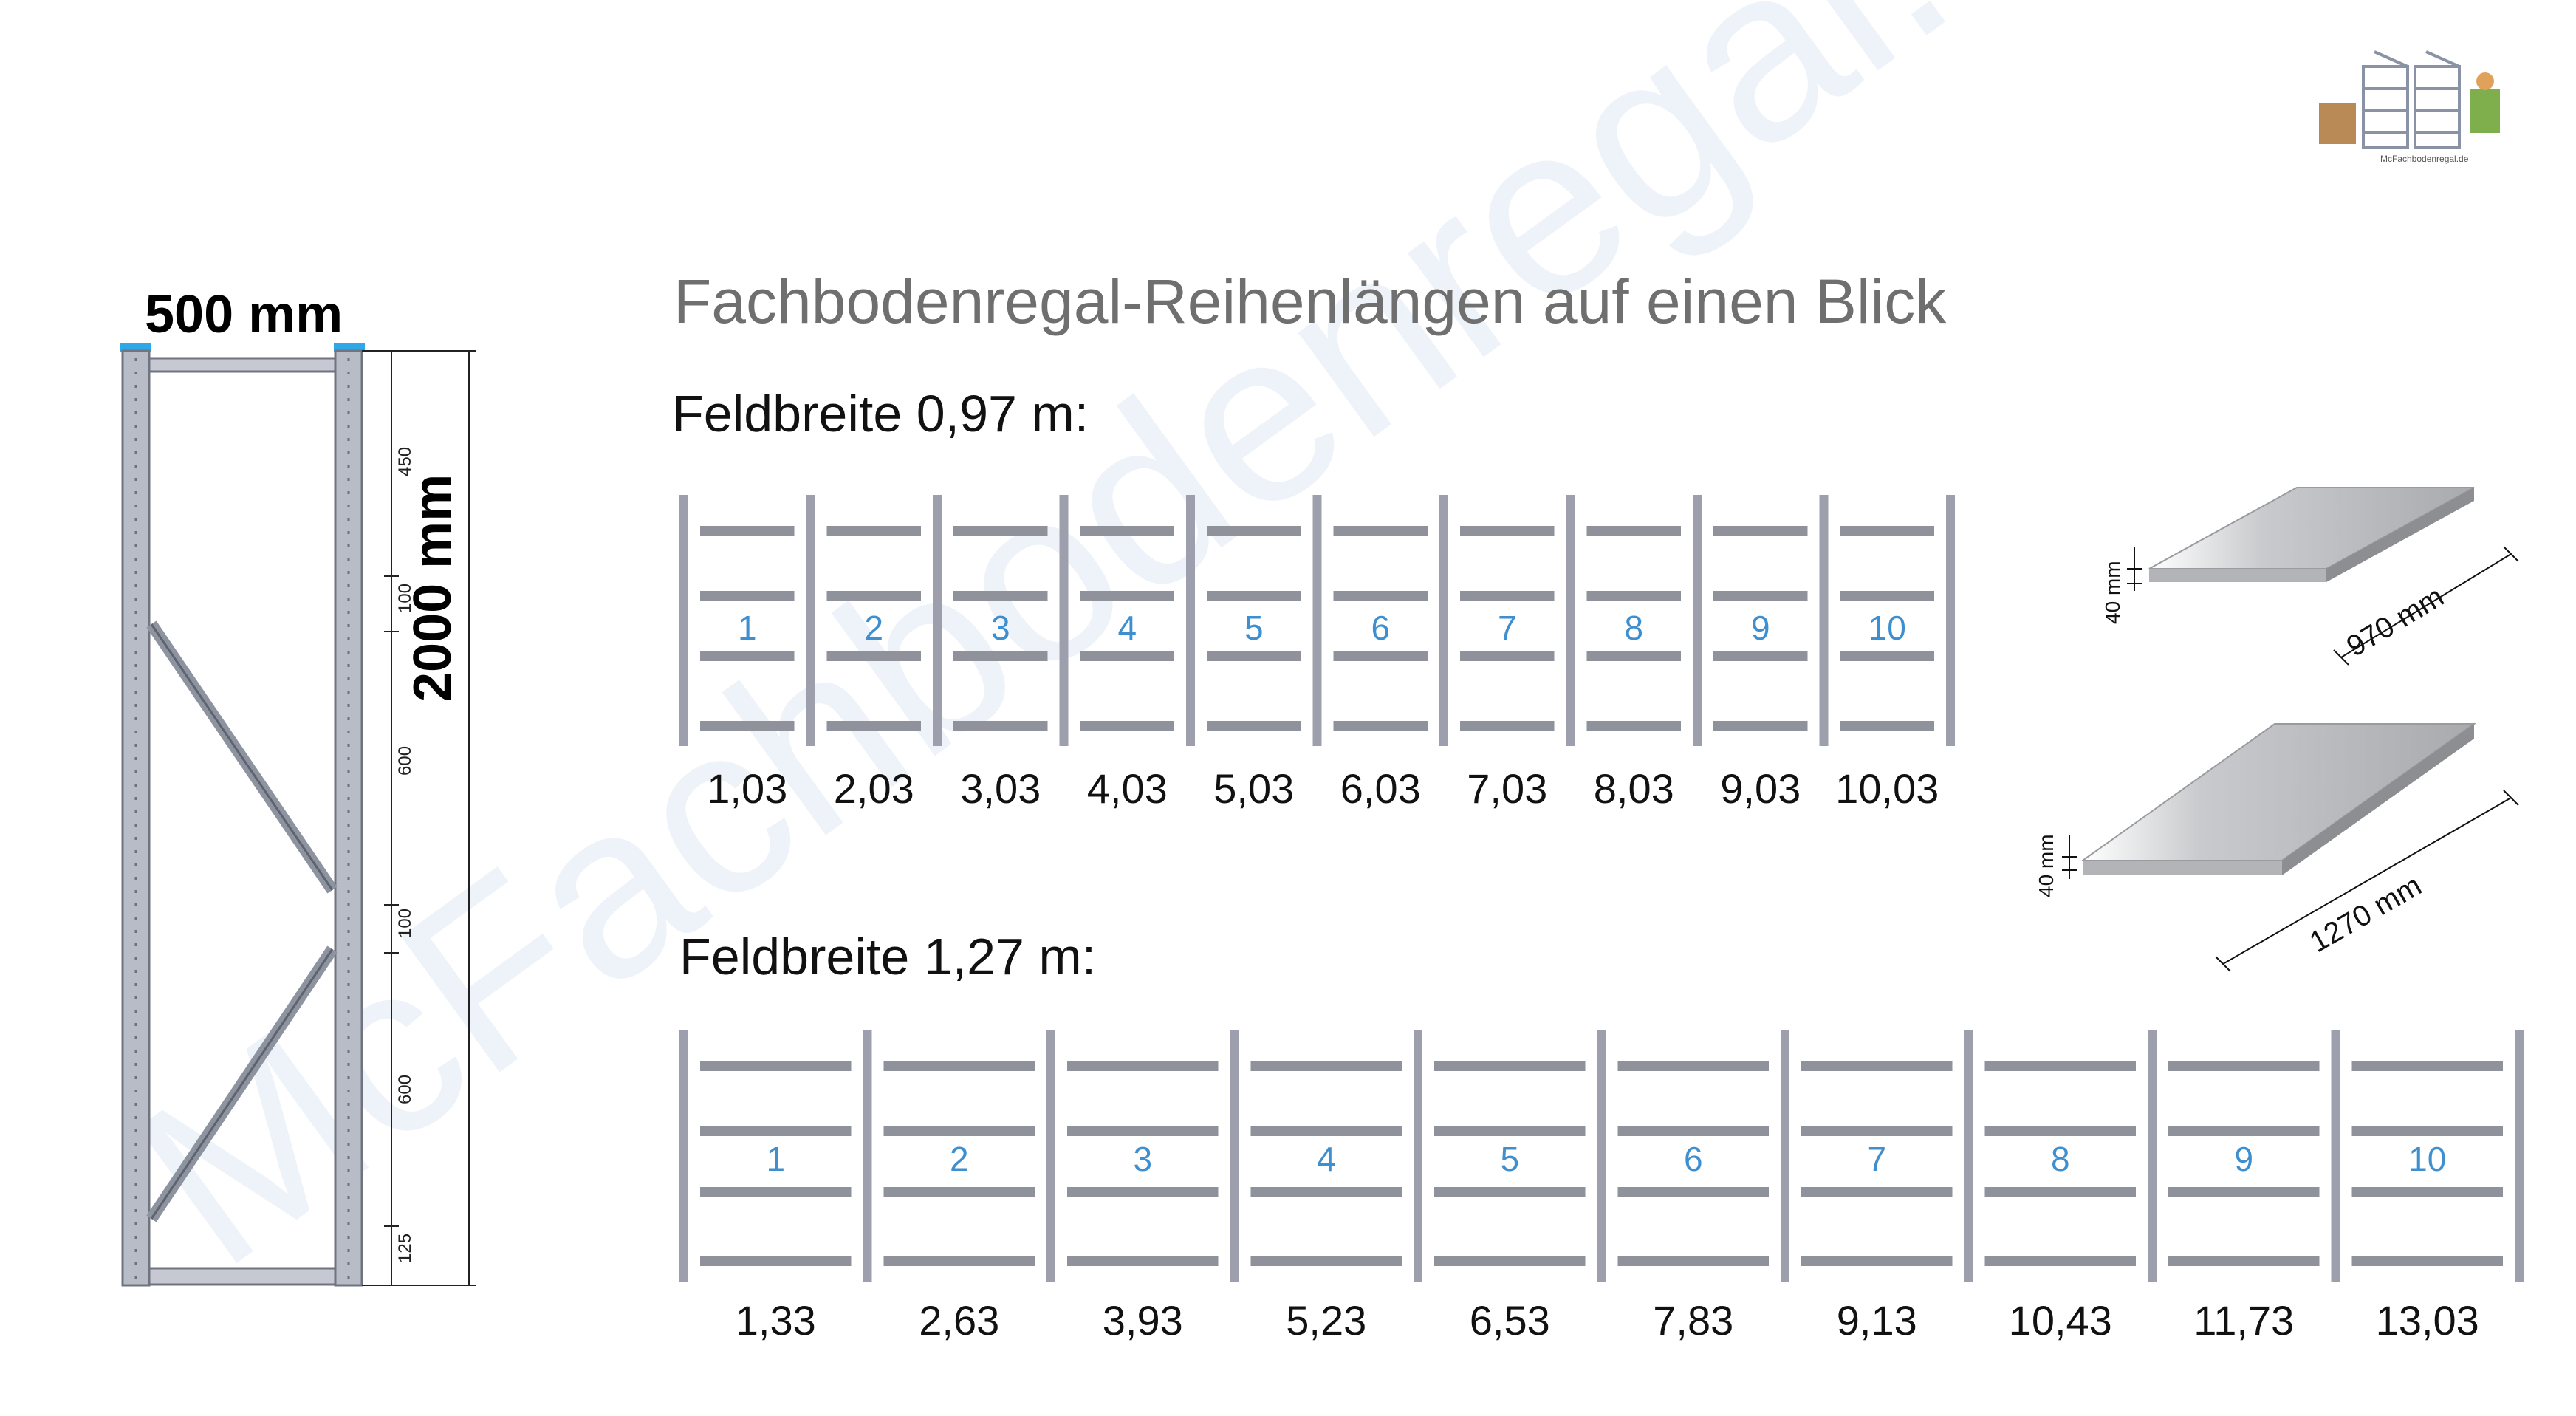  Describe the element at coordinates (405, 1089) in the screenshot. I see `frame-dim-600b: 600` at that location.